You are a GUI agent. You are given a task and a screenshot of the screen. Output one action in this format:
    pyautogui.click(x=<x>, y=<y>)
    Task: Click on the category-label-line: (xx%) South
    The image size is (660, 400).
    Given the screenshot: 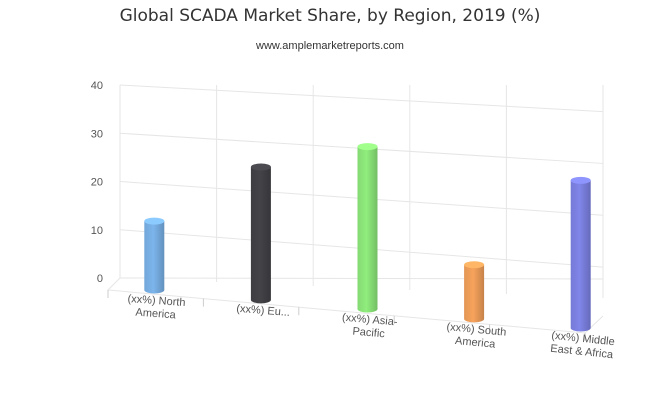 What is the action you would take?
    pyautogui.click(x=476, y=330)
    